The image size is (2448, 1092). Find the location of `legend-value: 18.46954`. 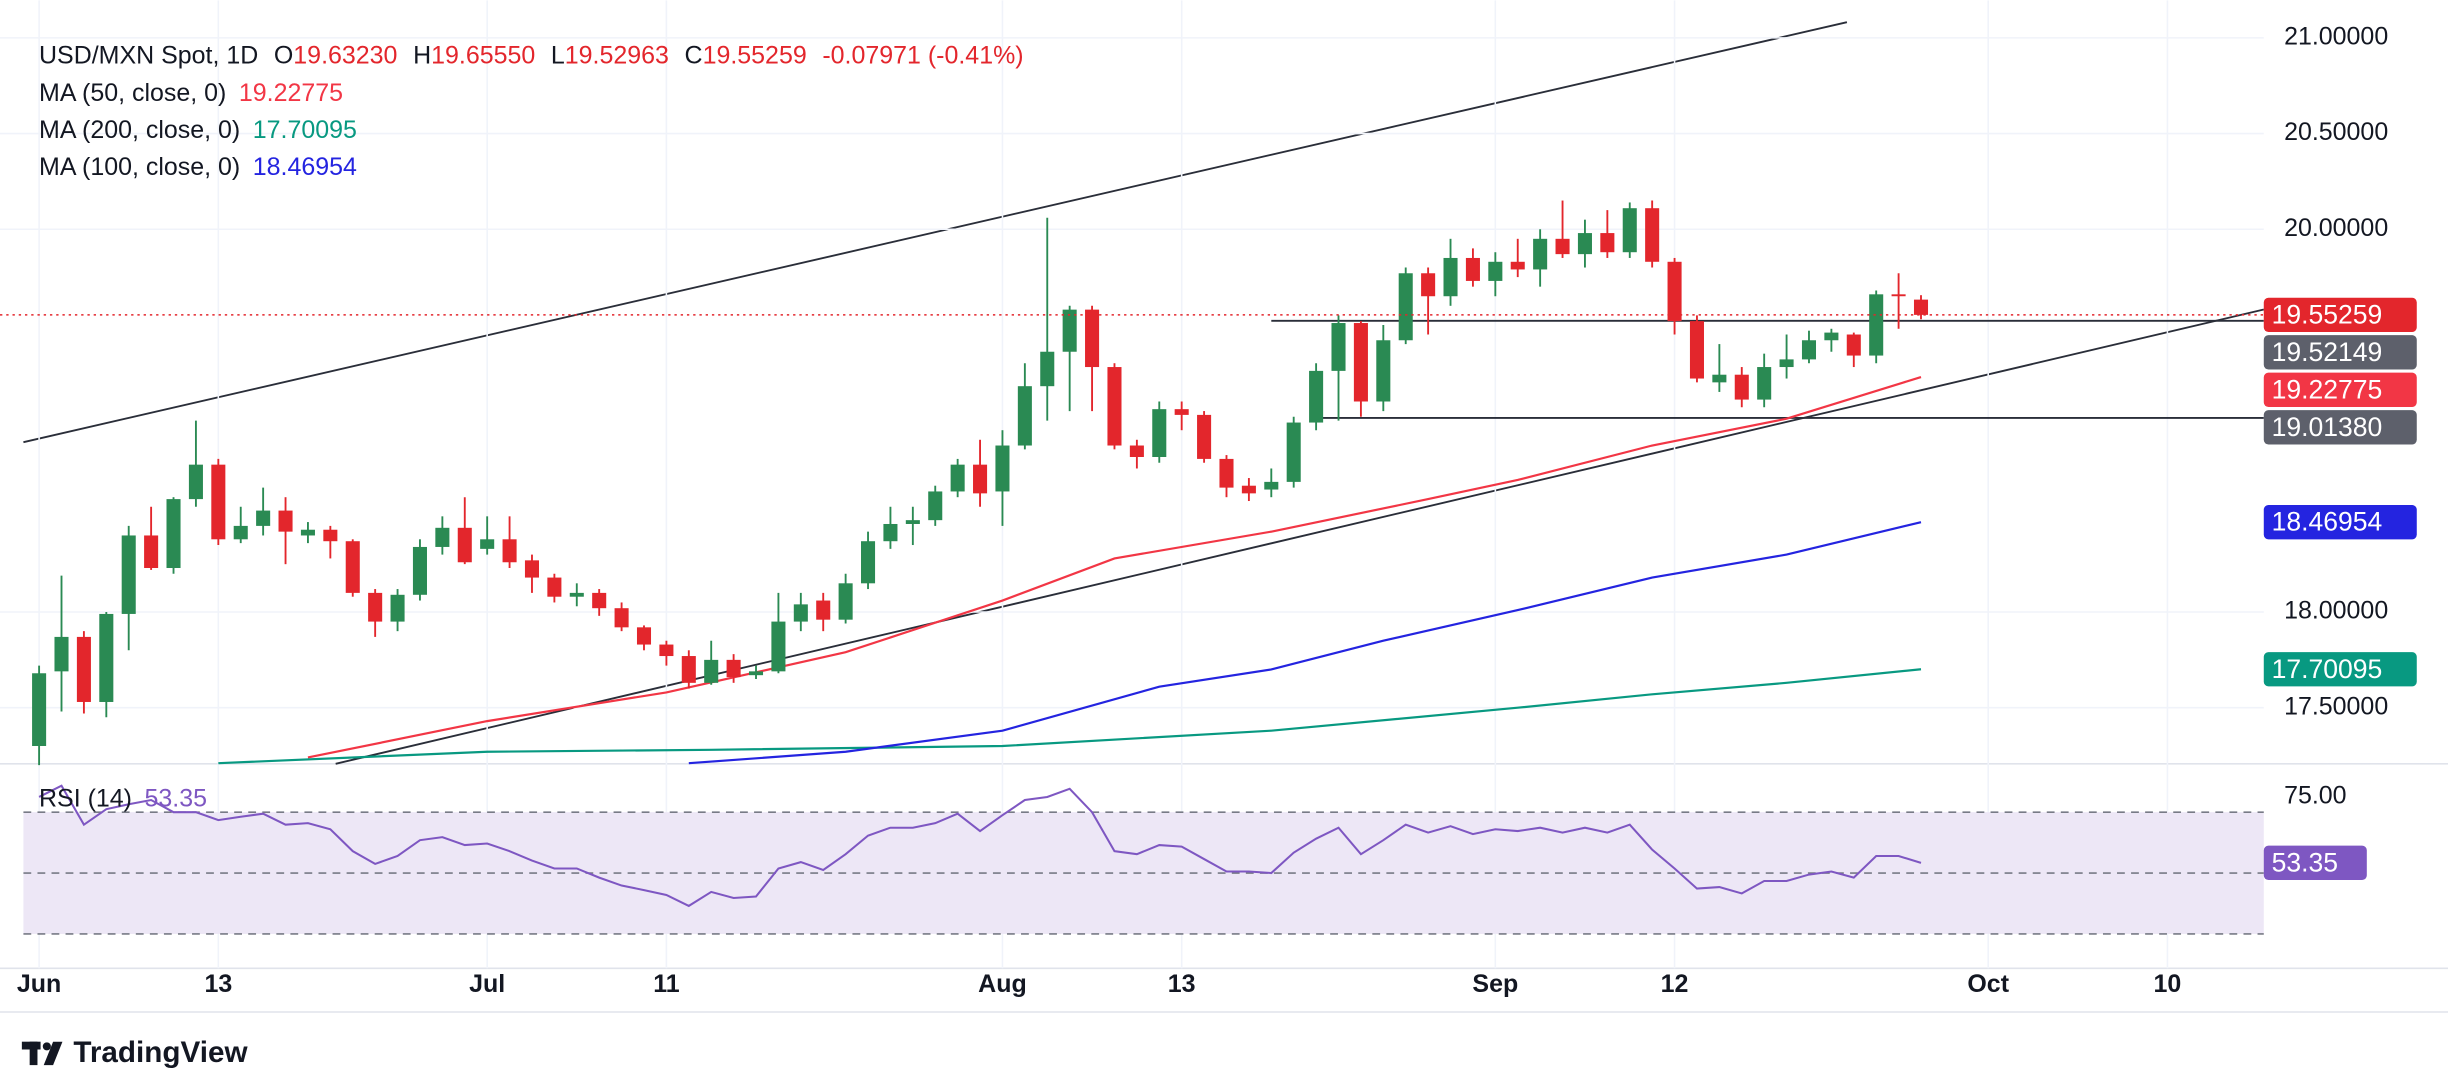

legend-value: 18.46954 is located at coordinates (305, 167).